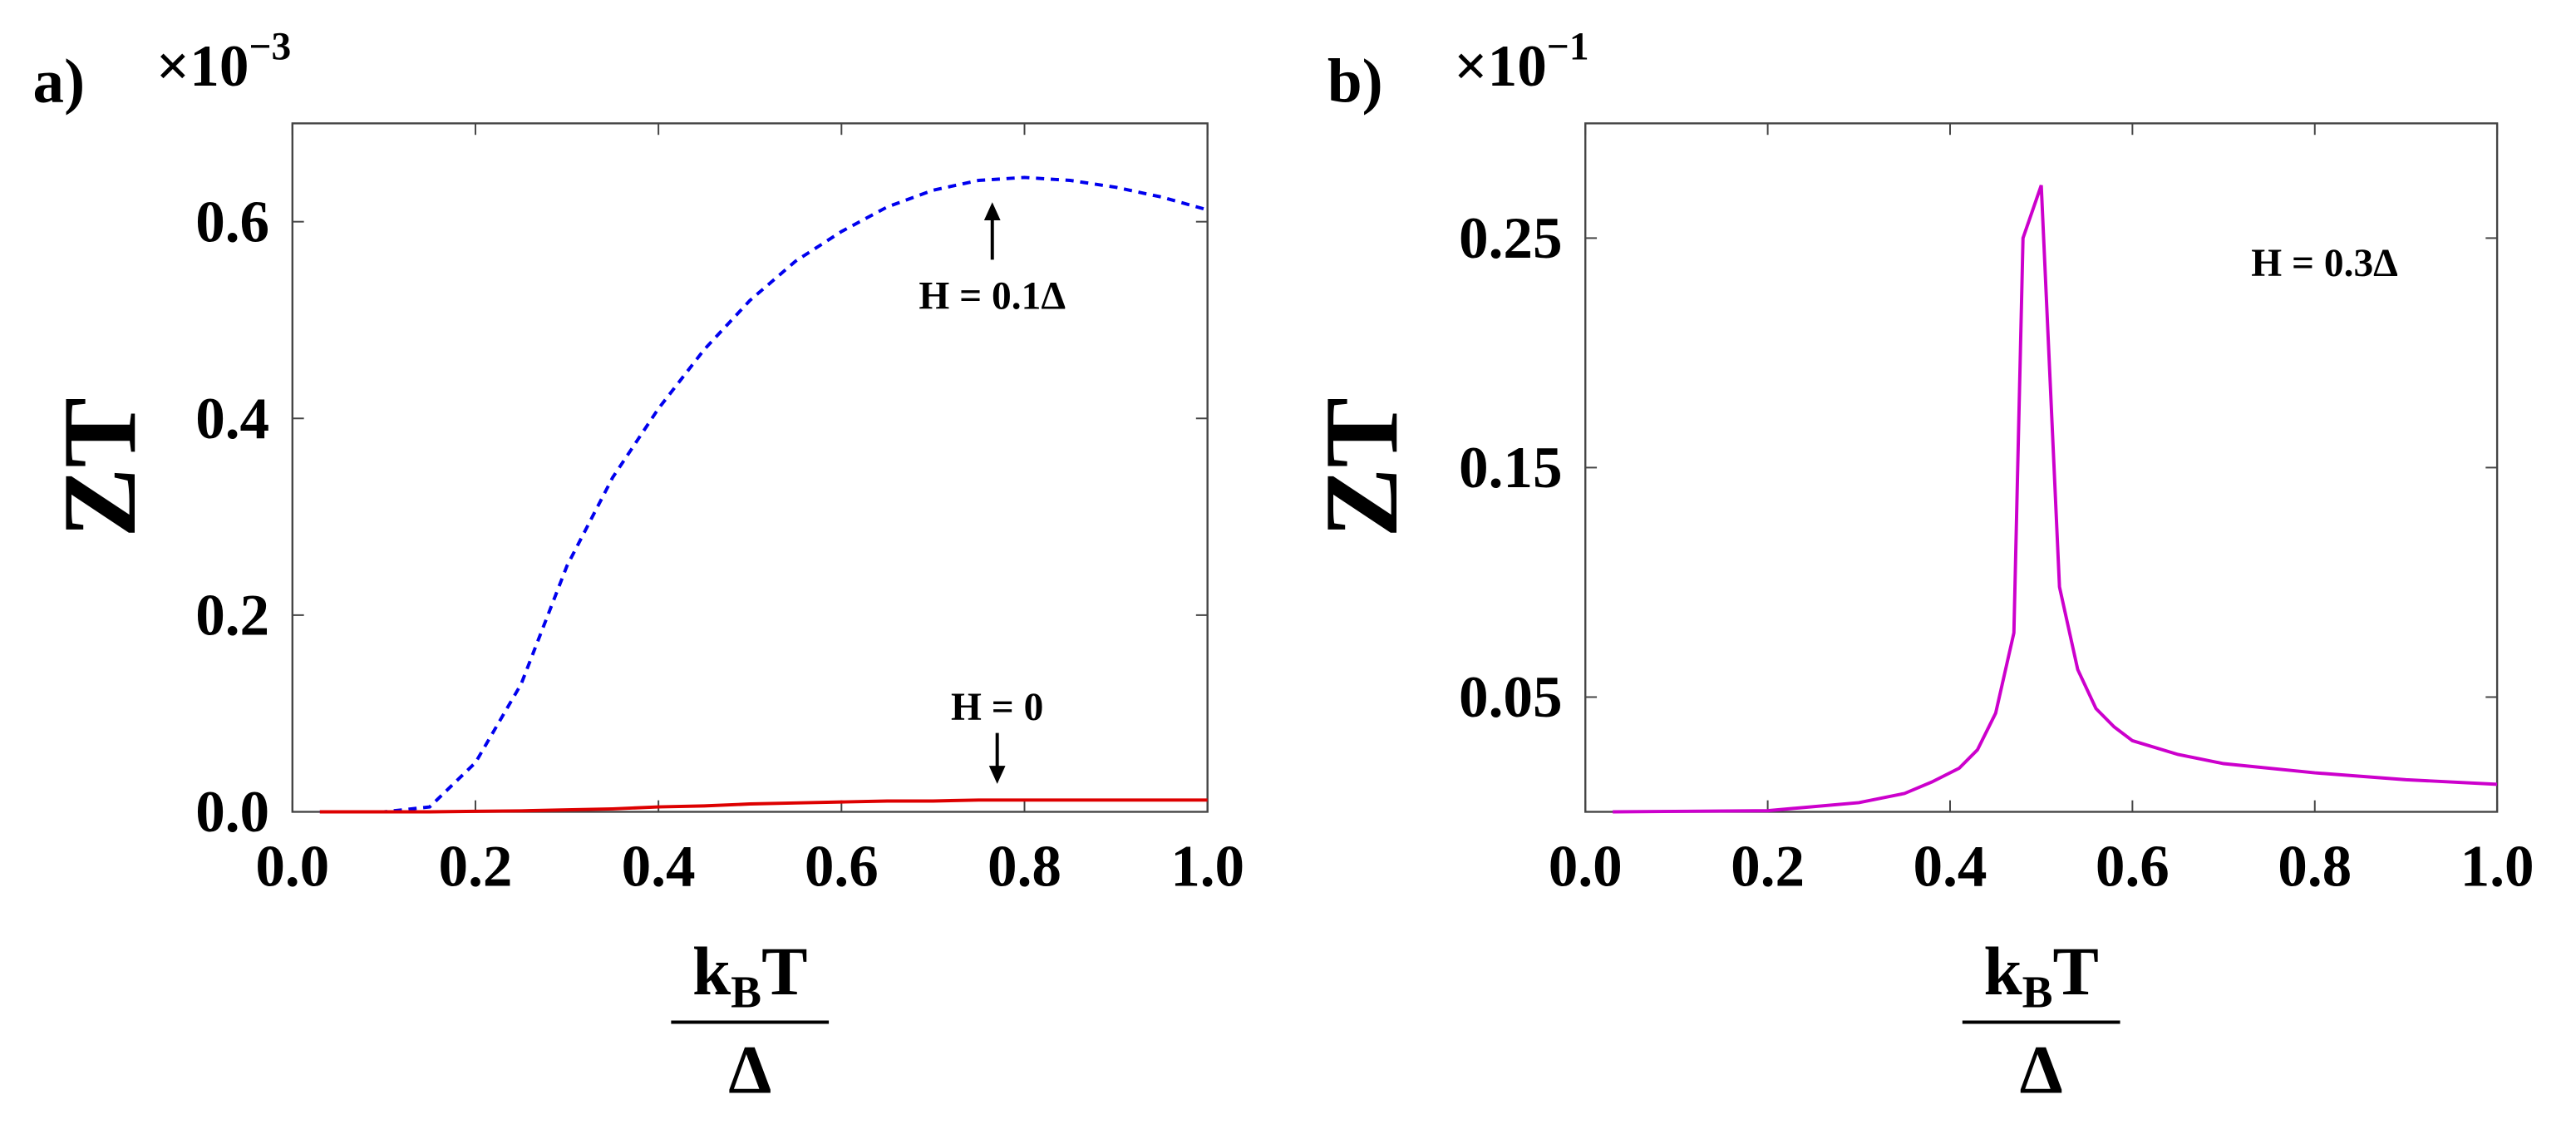 The width and height of the screenshot is (2576, 1134). What do you see at coordinates (763, 806) in the screenshot?
I see `data-line` at bounding box center [763, 806].